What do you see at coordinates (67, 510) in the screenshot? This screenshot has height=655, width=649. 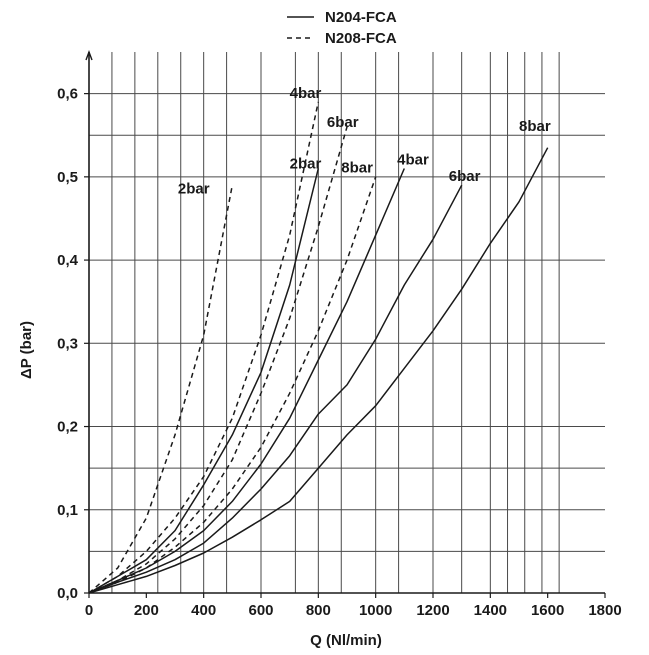 I see `y-tick-label: 0,1` at bounding box center [67, 510].